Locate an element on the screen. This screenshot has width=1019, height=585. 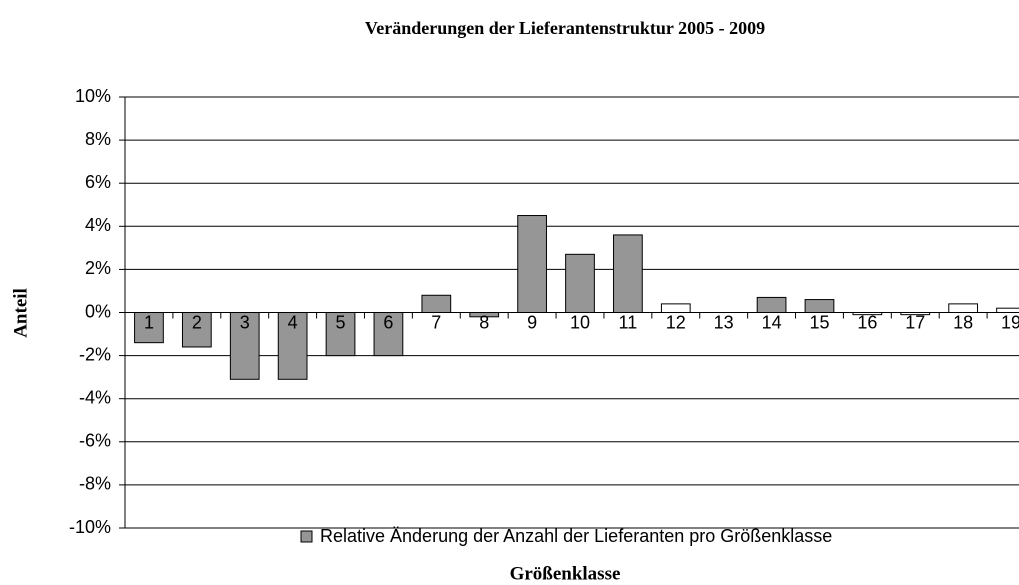
x-tick-label: 2 is located at coordinates (197, 322).